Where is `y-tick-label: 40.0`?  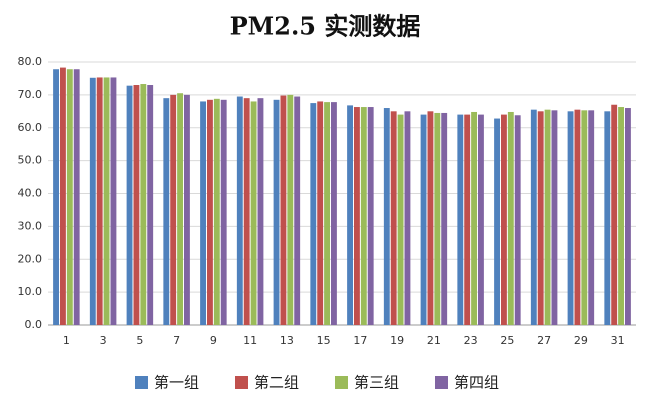
y-tick-label: 40.0 is located at coordinates (30, 193).